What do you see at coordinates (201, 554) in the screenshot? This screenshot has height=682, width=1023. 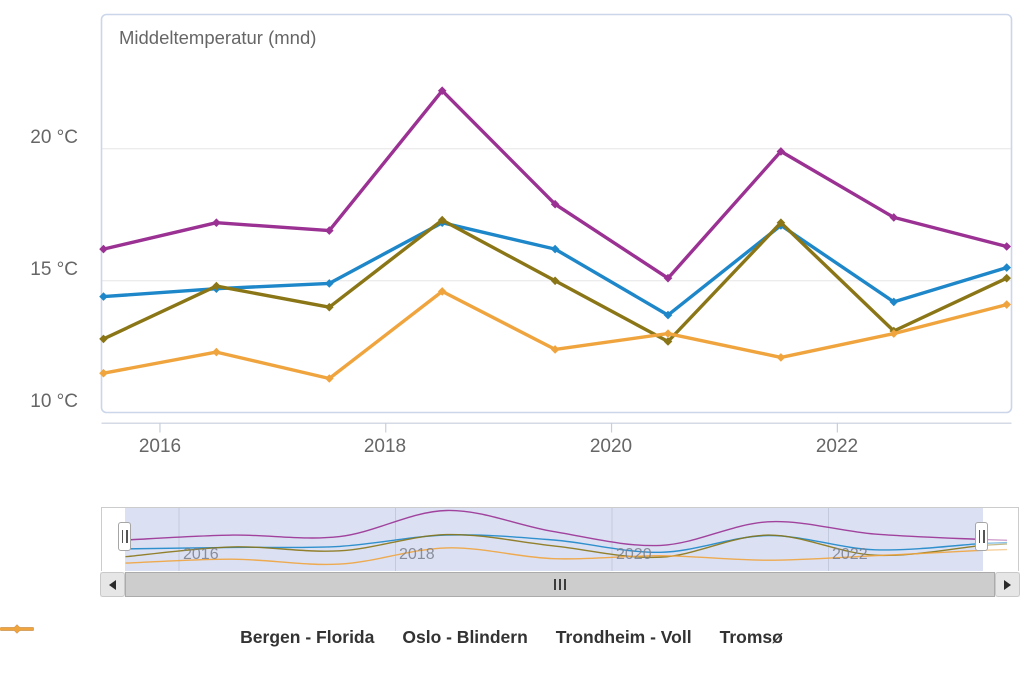 I see `navigator-label-2016: 2016` at bounding box center [201, 554].